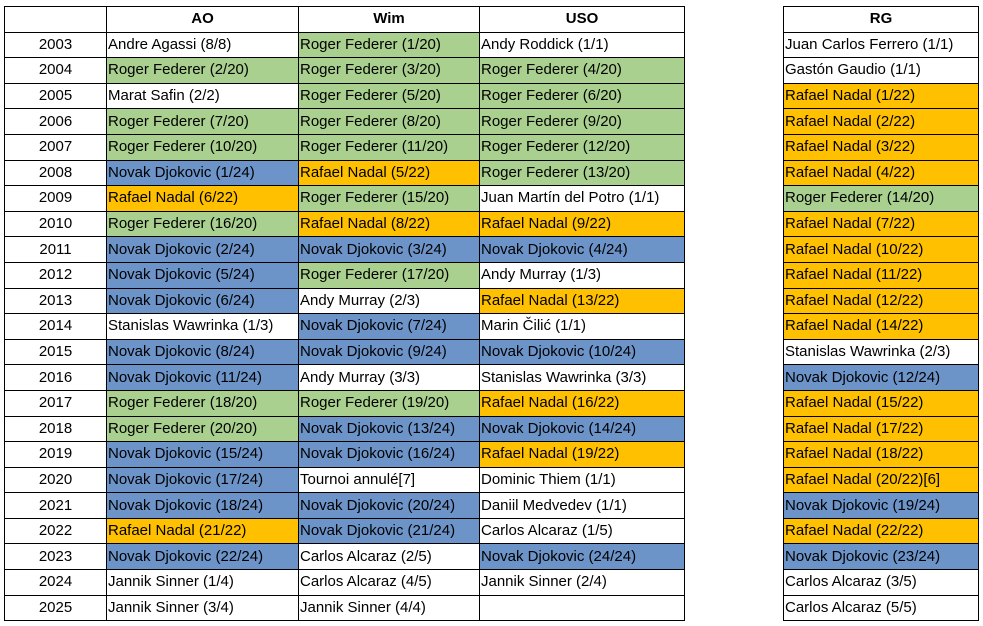 This screenshot has height=626, width=983. What do you see at coordinates (55, 326) in the screenshot?
I see `year-cell: 2014` at bounding box center [55, 326].